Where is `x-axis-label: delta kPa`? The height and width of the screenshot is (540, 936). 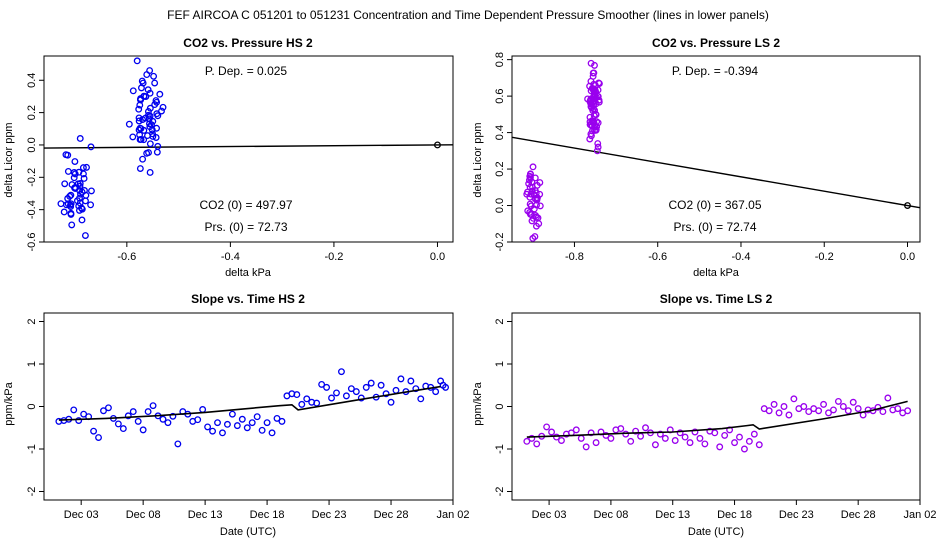 x-axis-label: delta kPa is located at coordinates (248, 273).